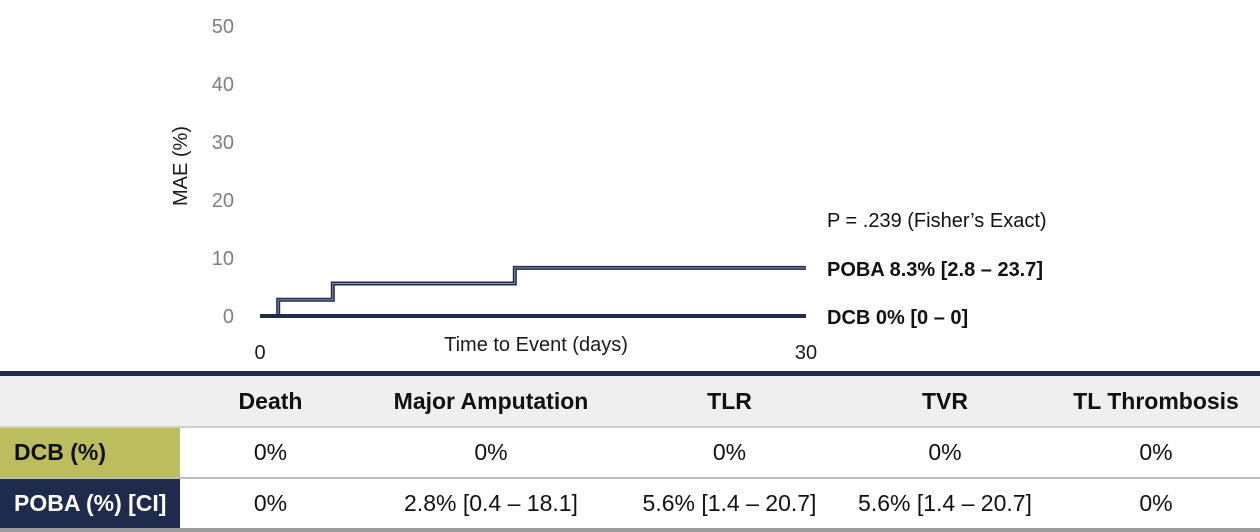 This screenshot has height=532, width=1260. I want to click on y-tick-label: 40, so click(223, 85).